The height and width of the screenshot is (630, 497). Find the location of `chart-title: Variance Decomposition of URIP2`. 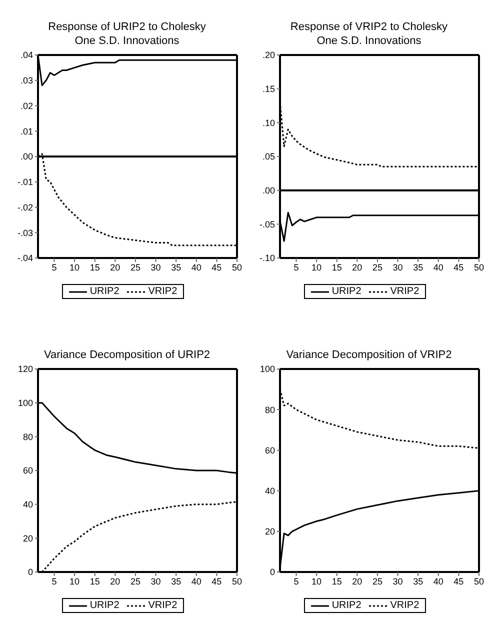

chart-title: Variance Decomposition of URIP2 is located at coordinates (127, 355).